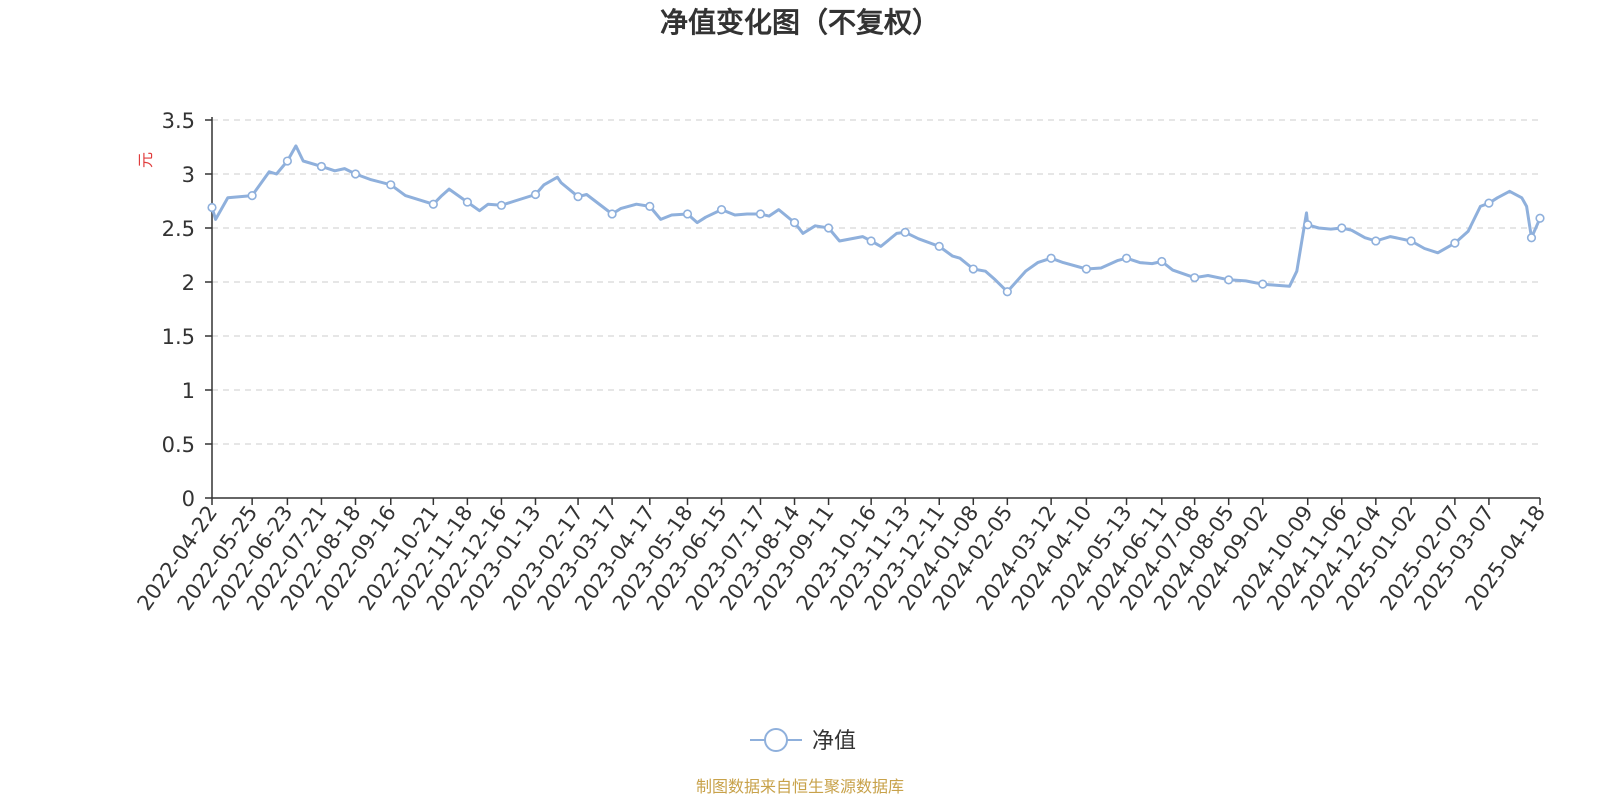 The height and width of the screenshot is (800, 1600). What do you see at coordinates (188, 283) in the screenshot?
I see `y-tick-label: 2` at bounding box center [188, 283].